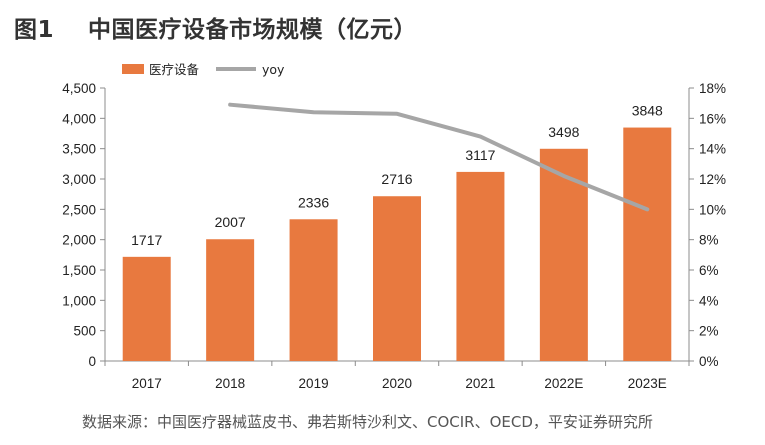  Describe the element at coordinates (79, 270) in the screenshot. I see `left-tick-label: 1,500` at that location.